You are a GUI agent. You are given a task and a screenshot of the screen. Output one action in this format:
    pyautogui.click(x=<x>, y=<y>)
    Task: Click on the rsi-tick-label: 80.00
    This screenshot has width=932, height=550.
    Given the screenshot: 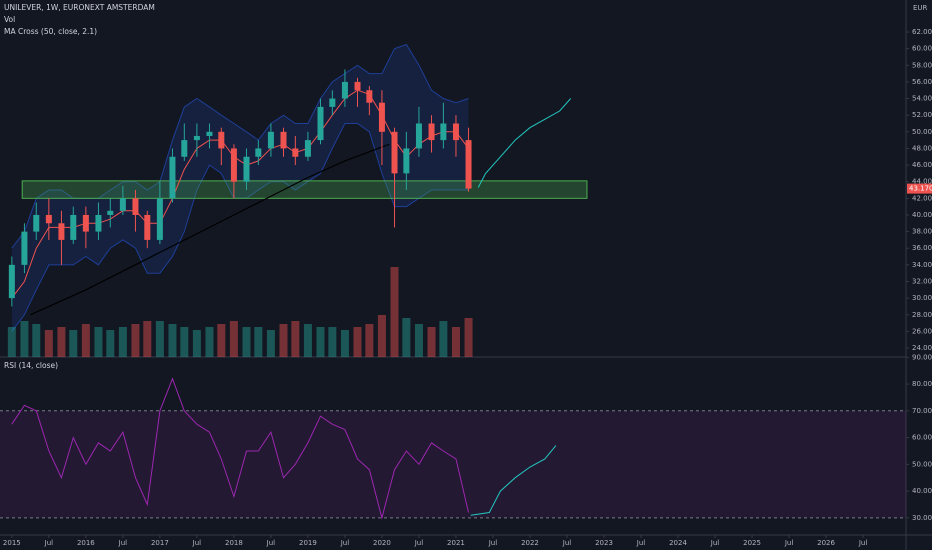 What is the action you would take?
    pyautogui.click(x=922, y=384)
    